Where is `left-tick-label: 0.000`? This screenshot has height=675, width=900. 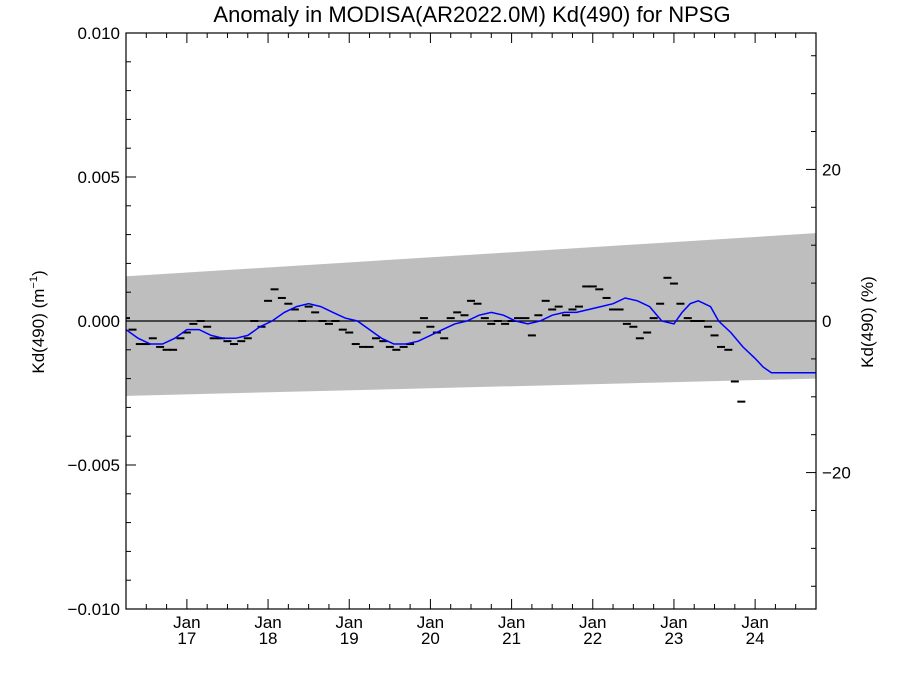 left-tick-label: 0.000 is located at coordinates (98, 321).